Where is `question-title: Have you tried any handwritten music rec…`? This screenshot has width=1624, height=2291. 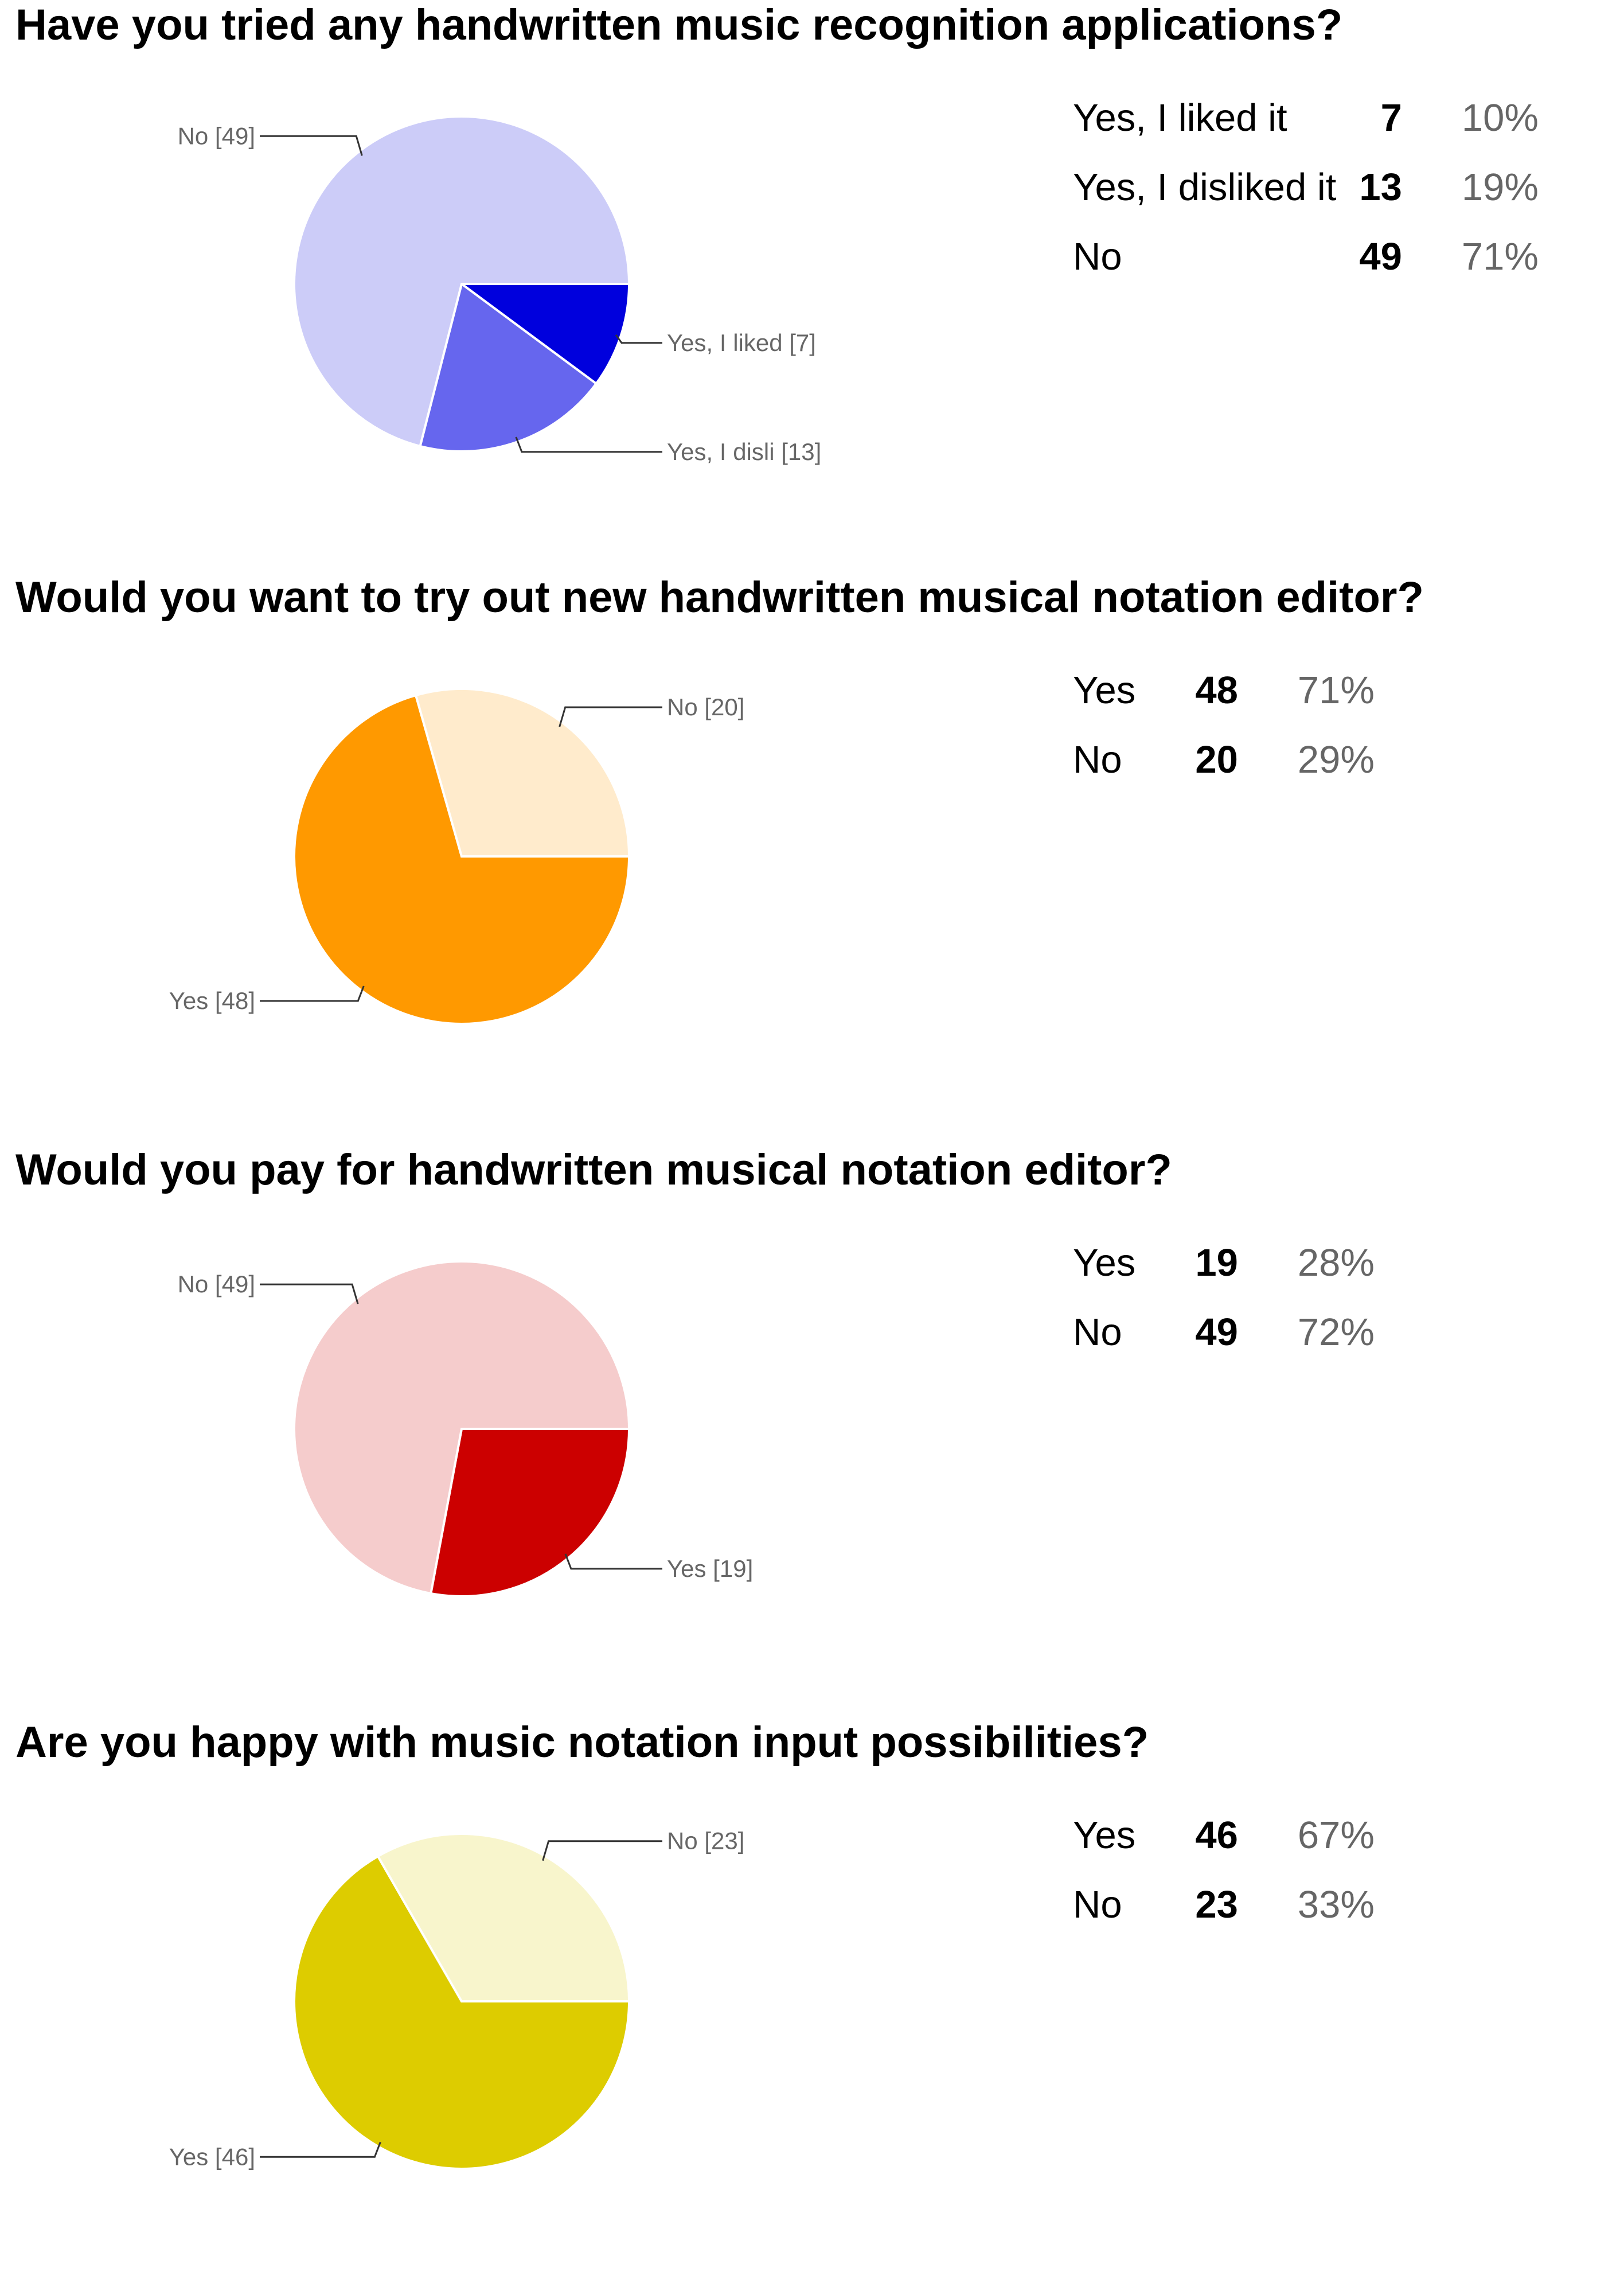 question-title: Have you tried any handwritten music rec… is located at coordinates (679, 25).